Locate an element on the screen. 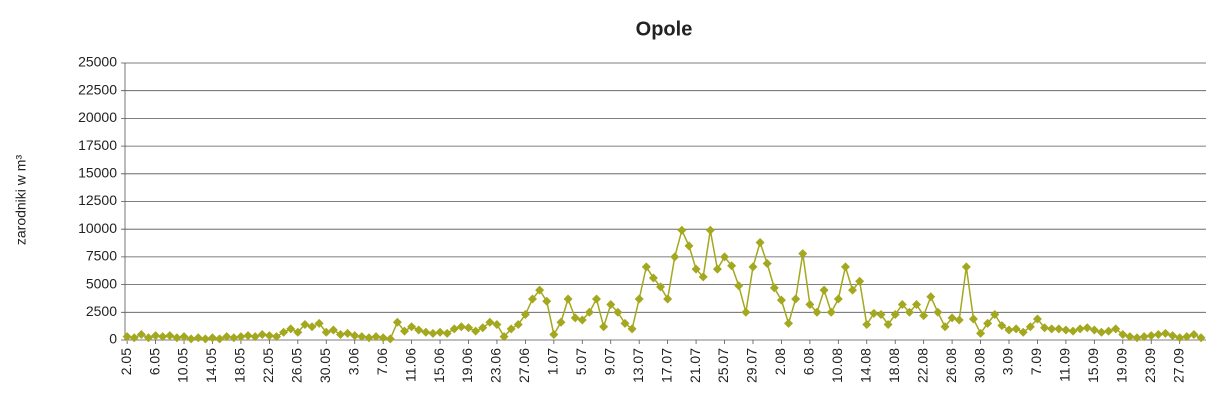 The image size is (1208, 412). y-tick-label: 7500 is located at coordinates (101, 256).